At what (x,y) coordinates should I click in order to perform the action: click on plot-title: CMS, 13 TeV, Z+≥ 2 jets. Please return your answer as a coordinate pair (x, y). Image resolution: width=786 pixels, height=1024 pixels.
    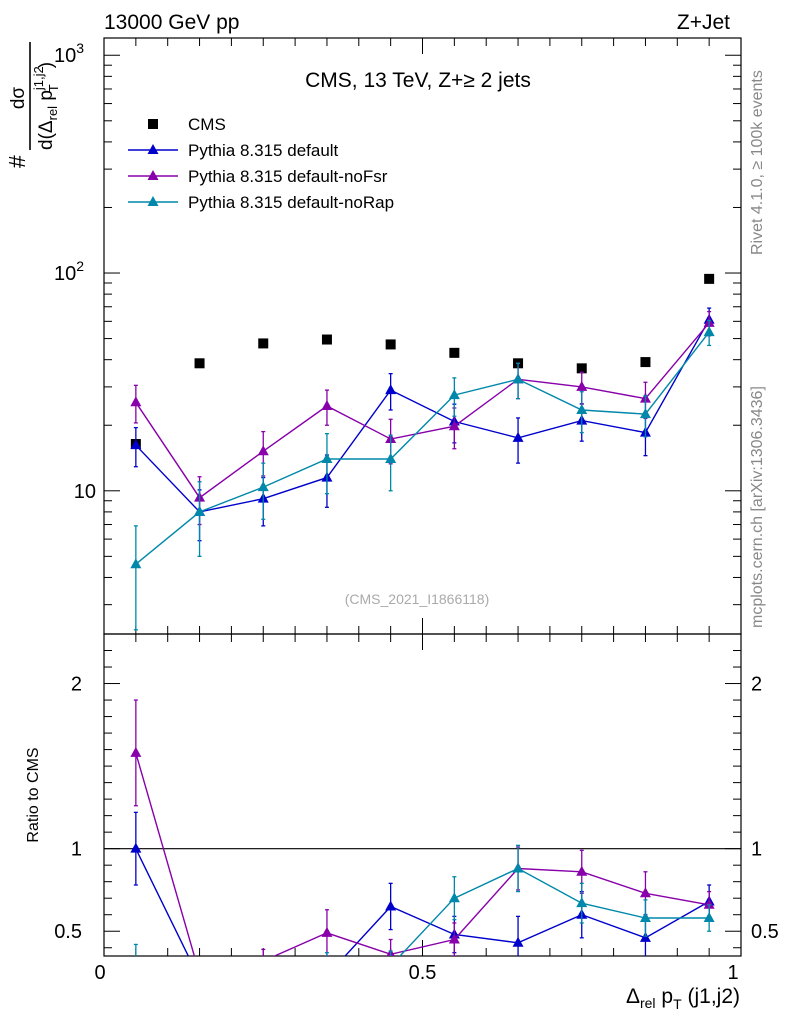
    Looking at the image, I should click on (418, 80).